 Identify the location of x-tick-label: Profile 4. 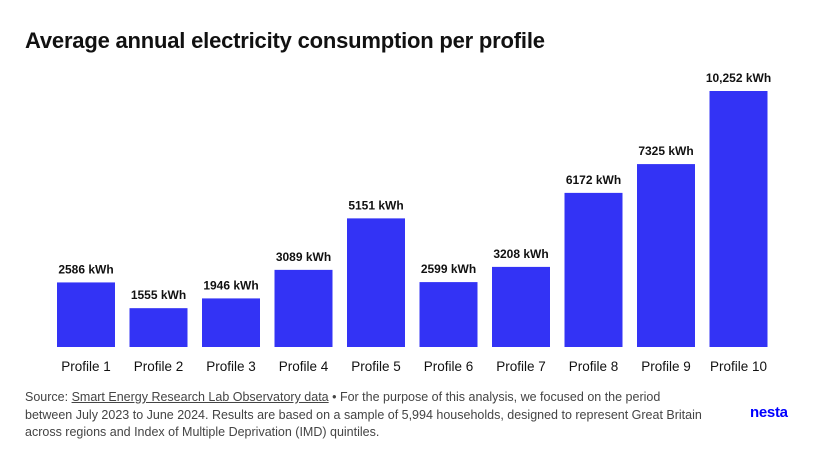
(304, 366).